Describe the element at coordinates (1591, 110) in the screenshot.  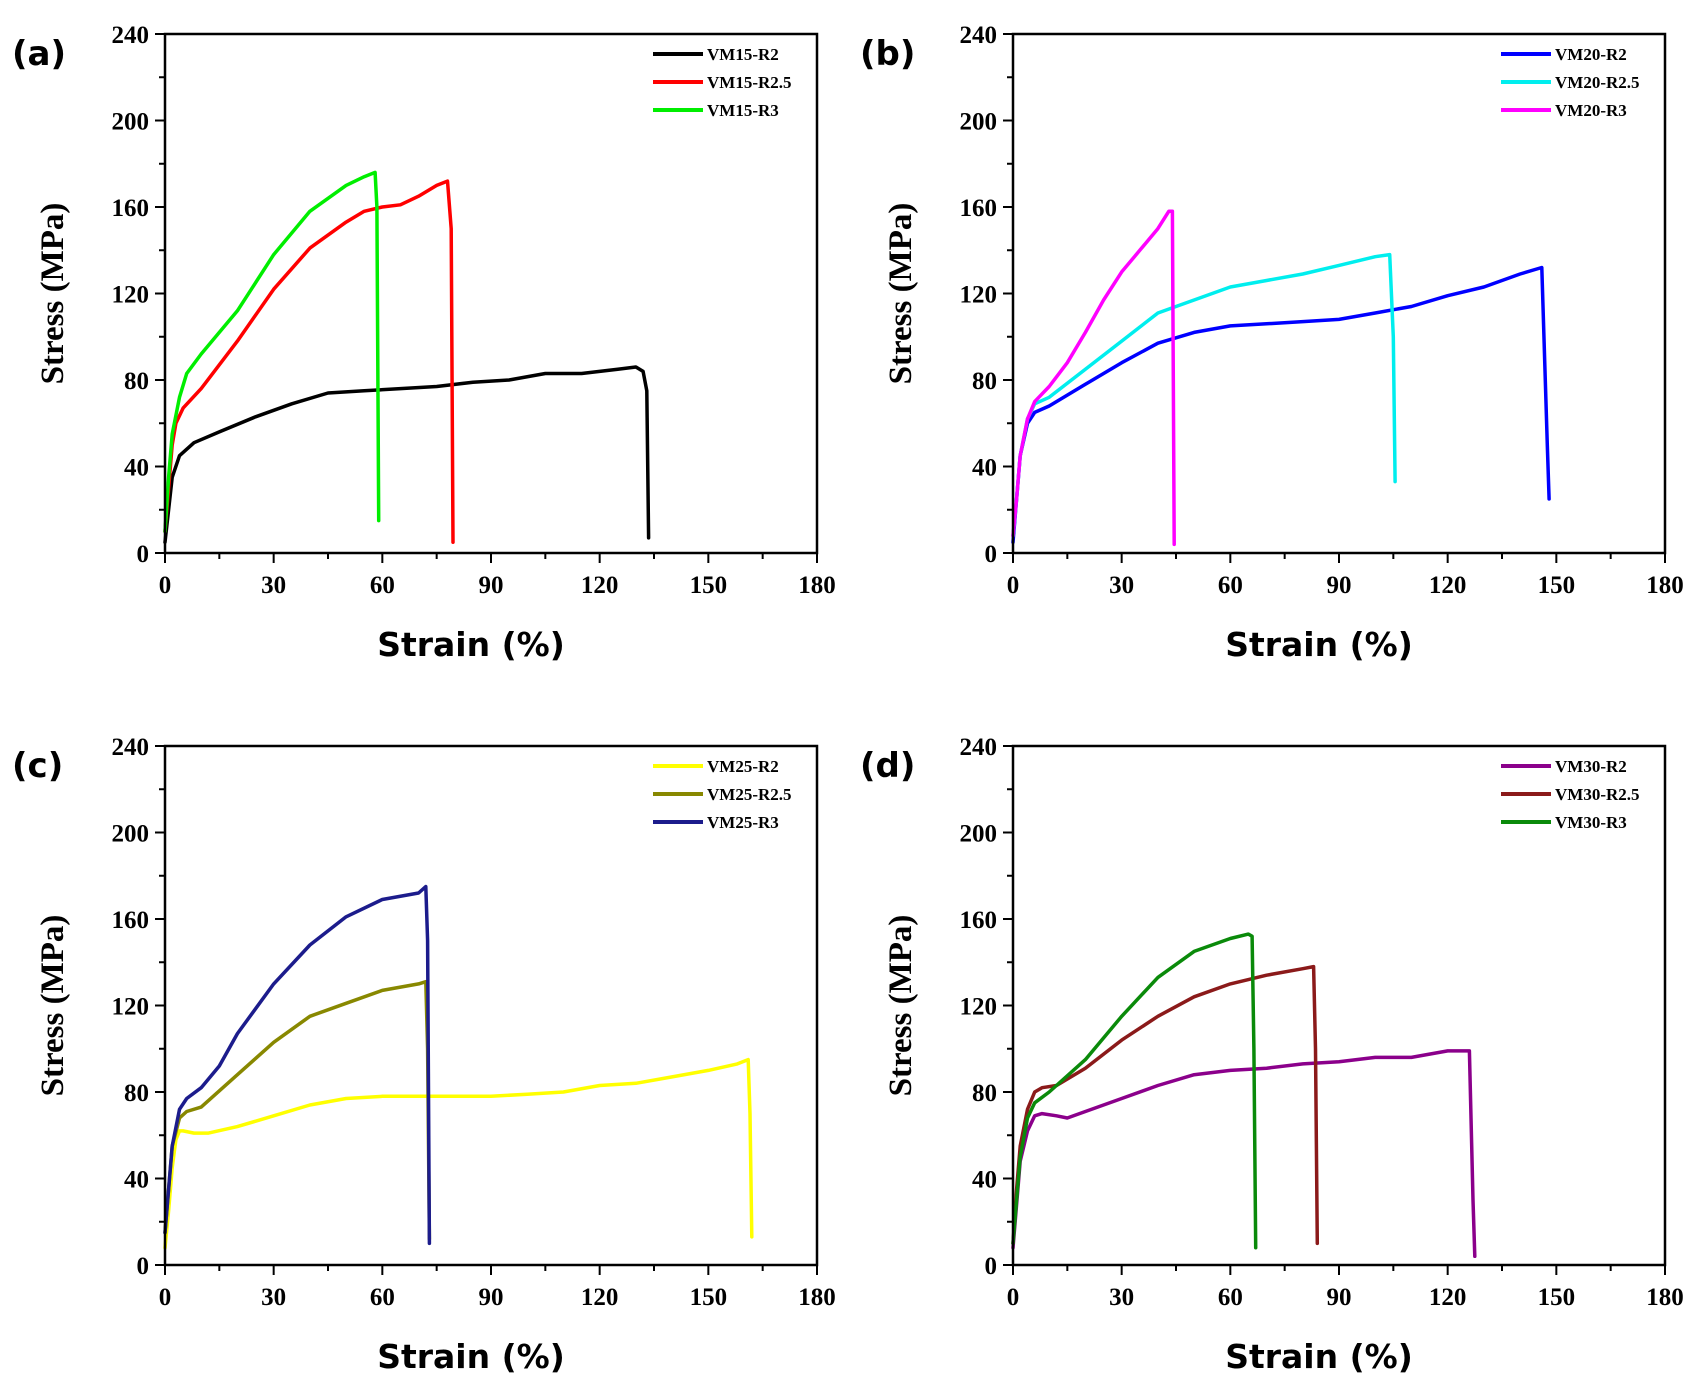
I see `legend-entry: VM20-R3` at that location.